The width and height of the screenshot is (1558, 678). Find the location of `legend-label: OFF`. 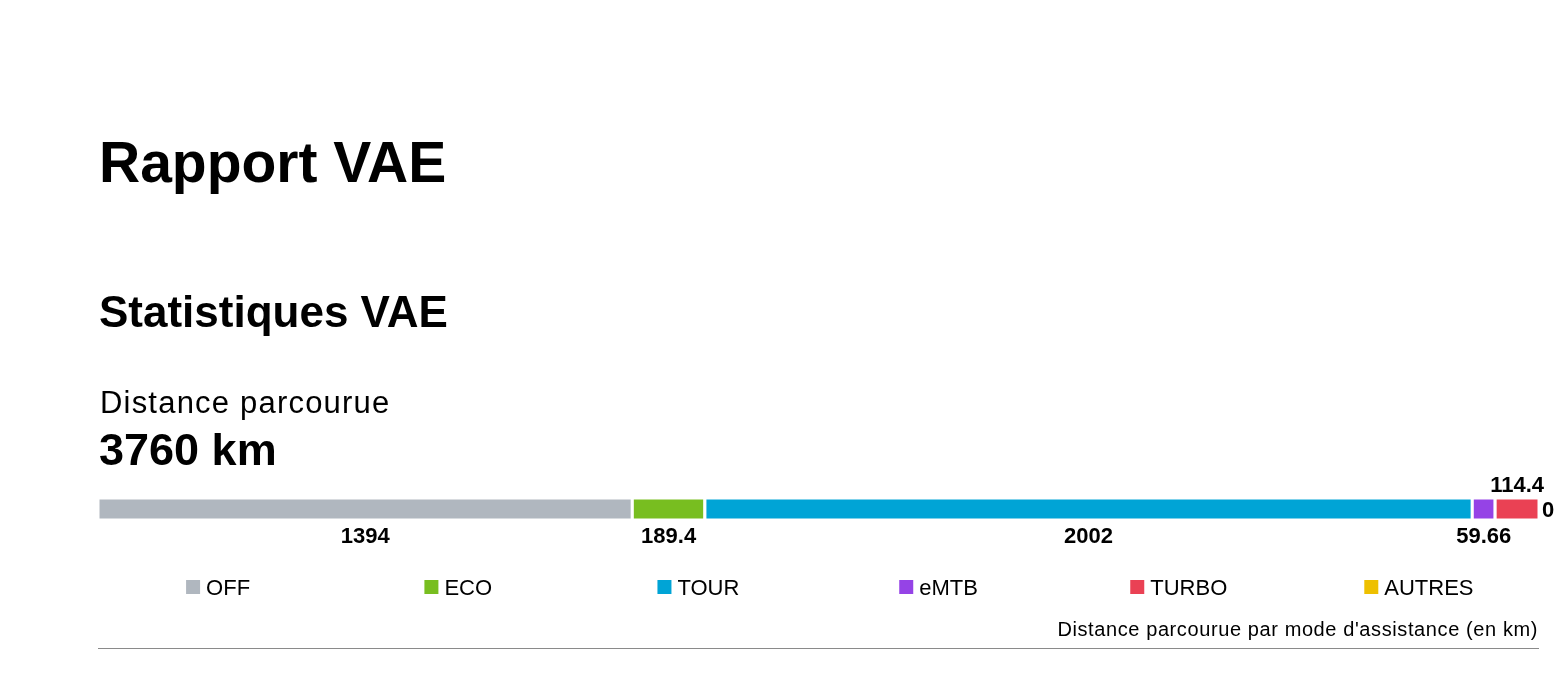

legend-label: OFF is located at coordinates (228, 587).